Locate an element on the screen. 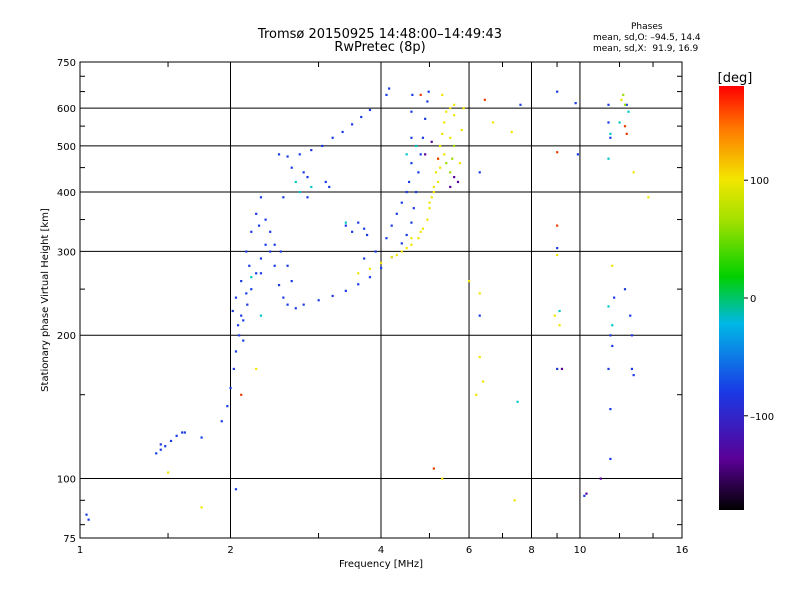 This screenshot has height=600, width=800. phases-o-stats: mean, sd,O: –94.5, 14.4 is located at coordinates (647, 38).